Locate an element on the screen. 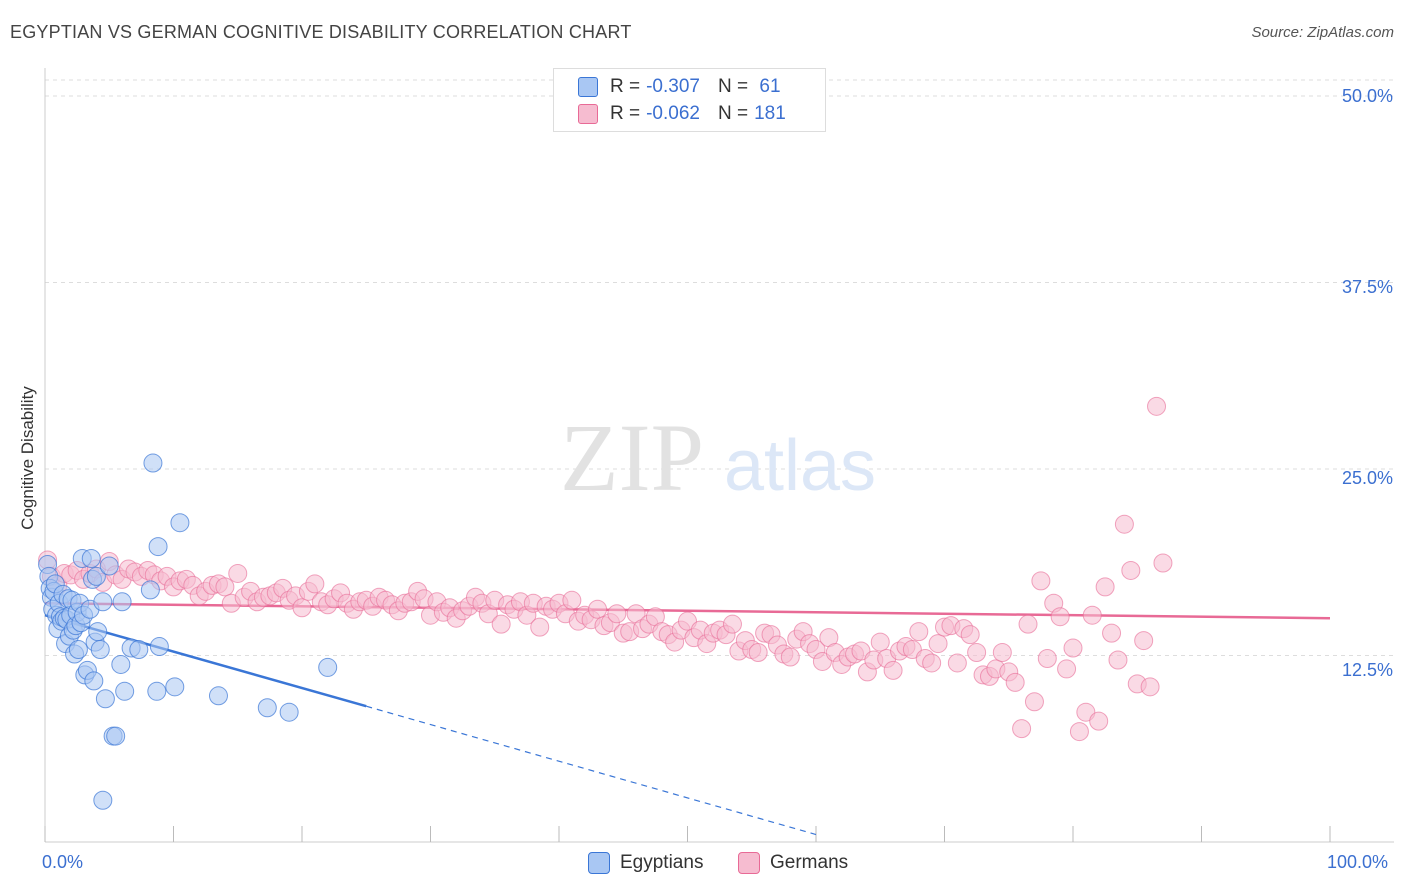 The image size is (1406, 892). legend-n-value: 181 is located at coordinates (770, 113).